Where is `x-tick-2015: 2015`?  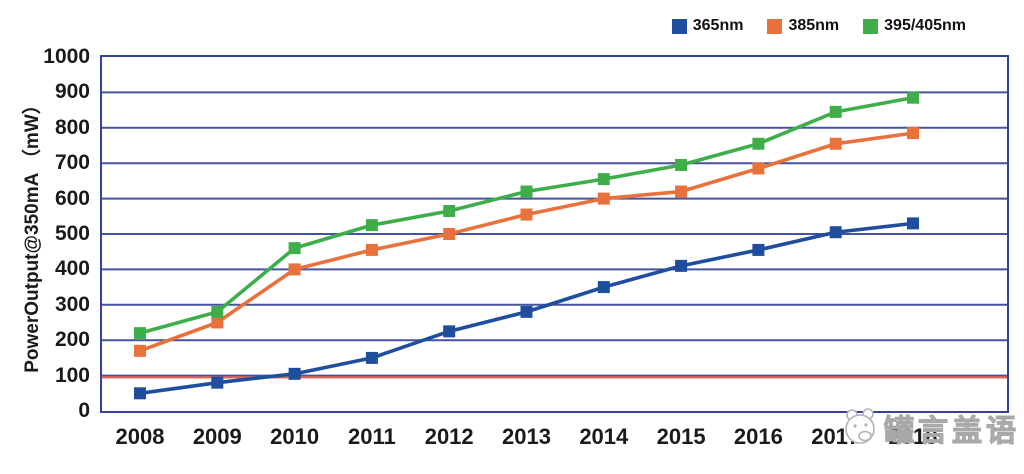 x-tick-2015: 2015 is located at coordinates (681, 436).